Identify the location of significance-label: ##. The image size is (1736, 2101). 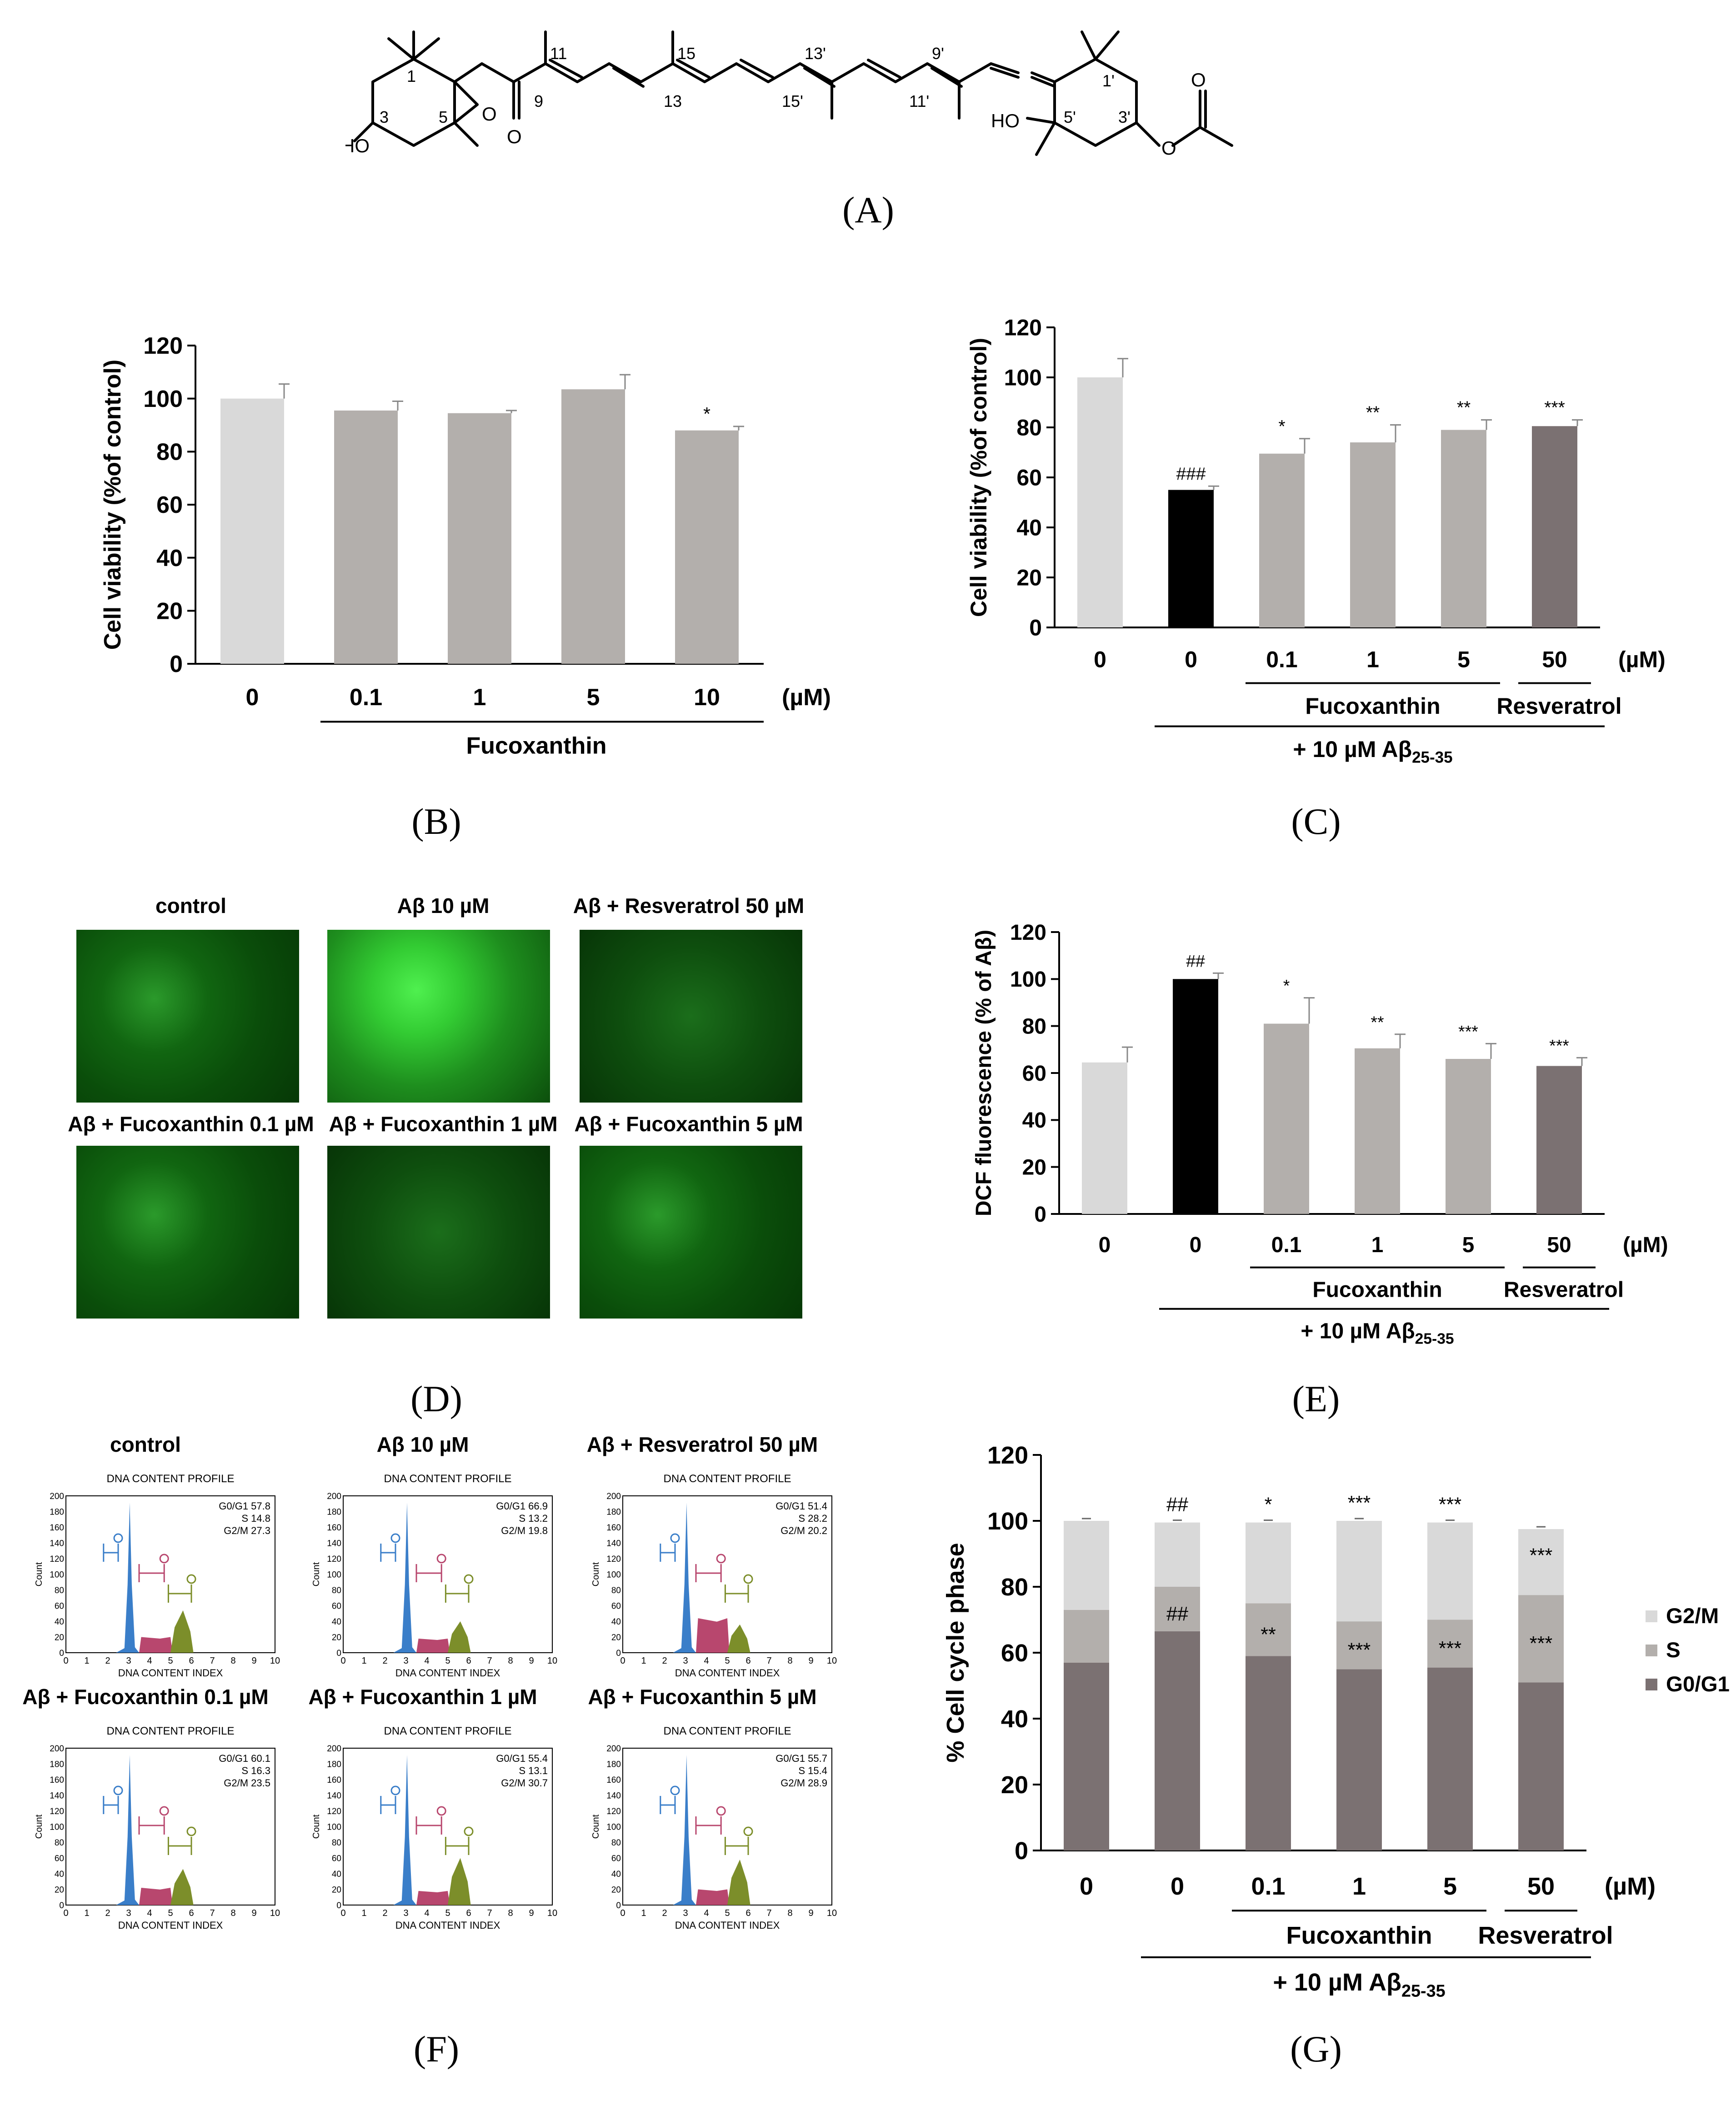
(1177, 1505).